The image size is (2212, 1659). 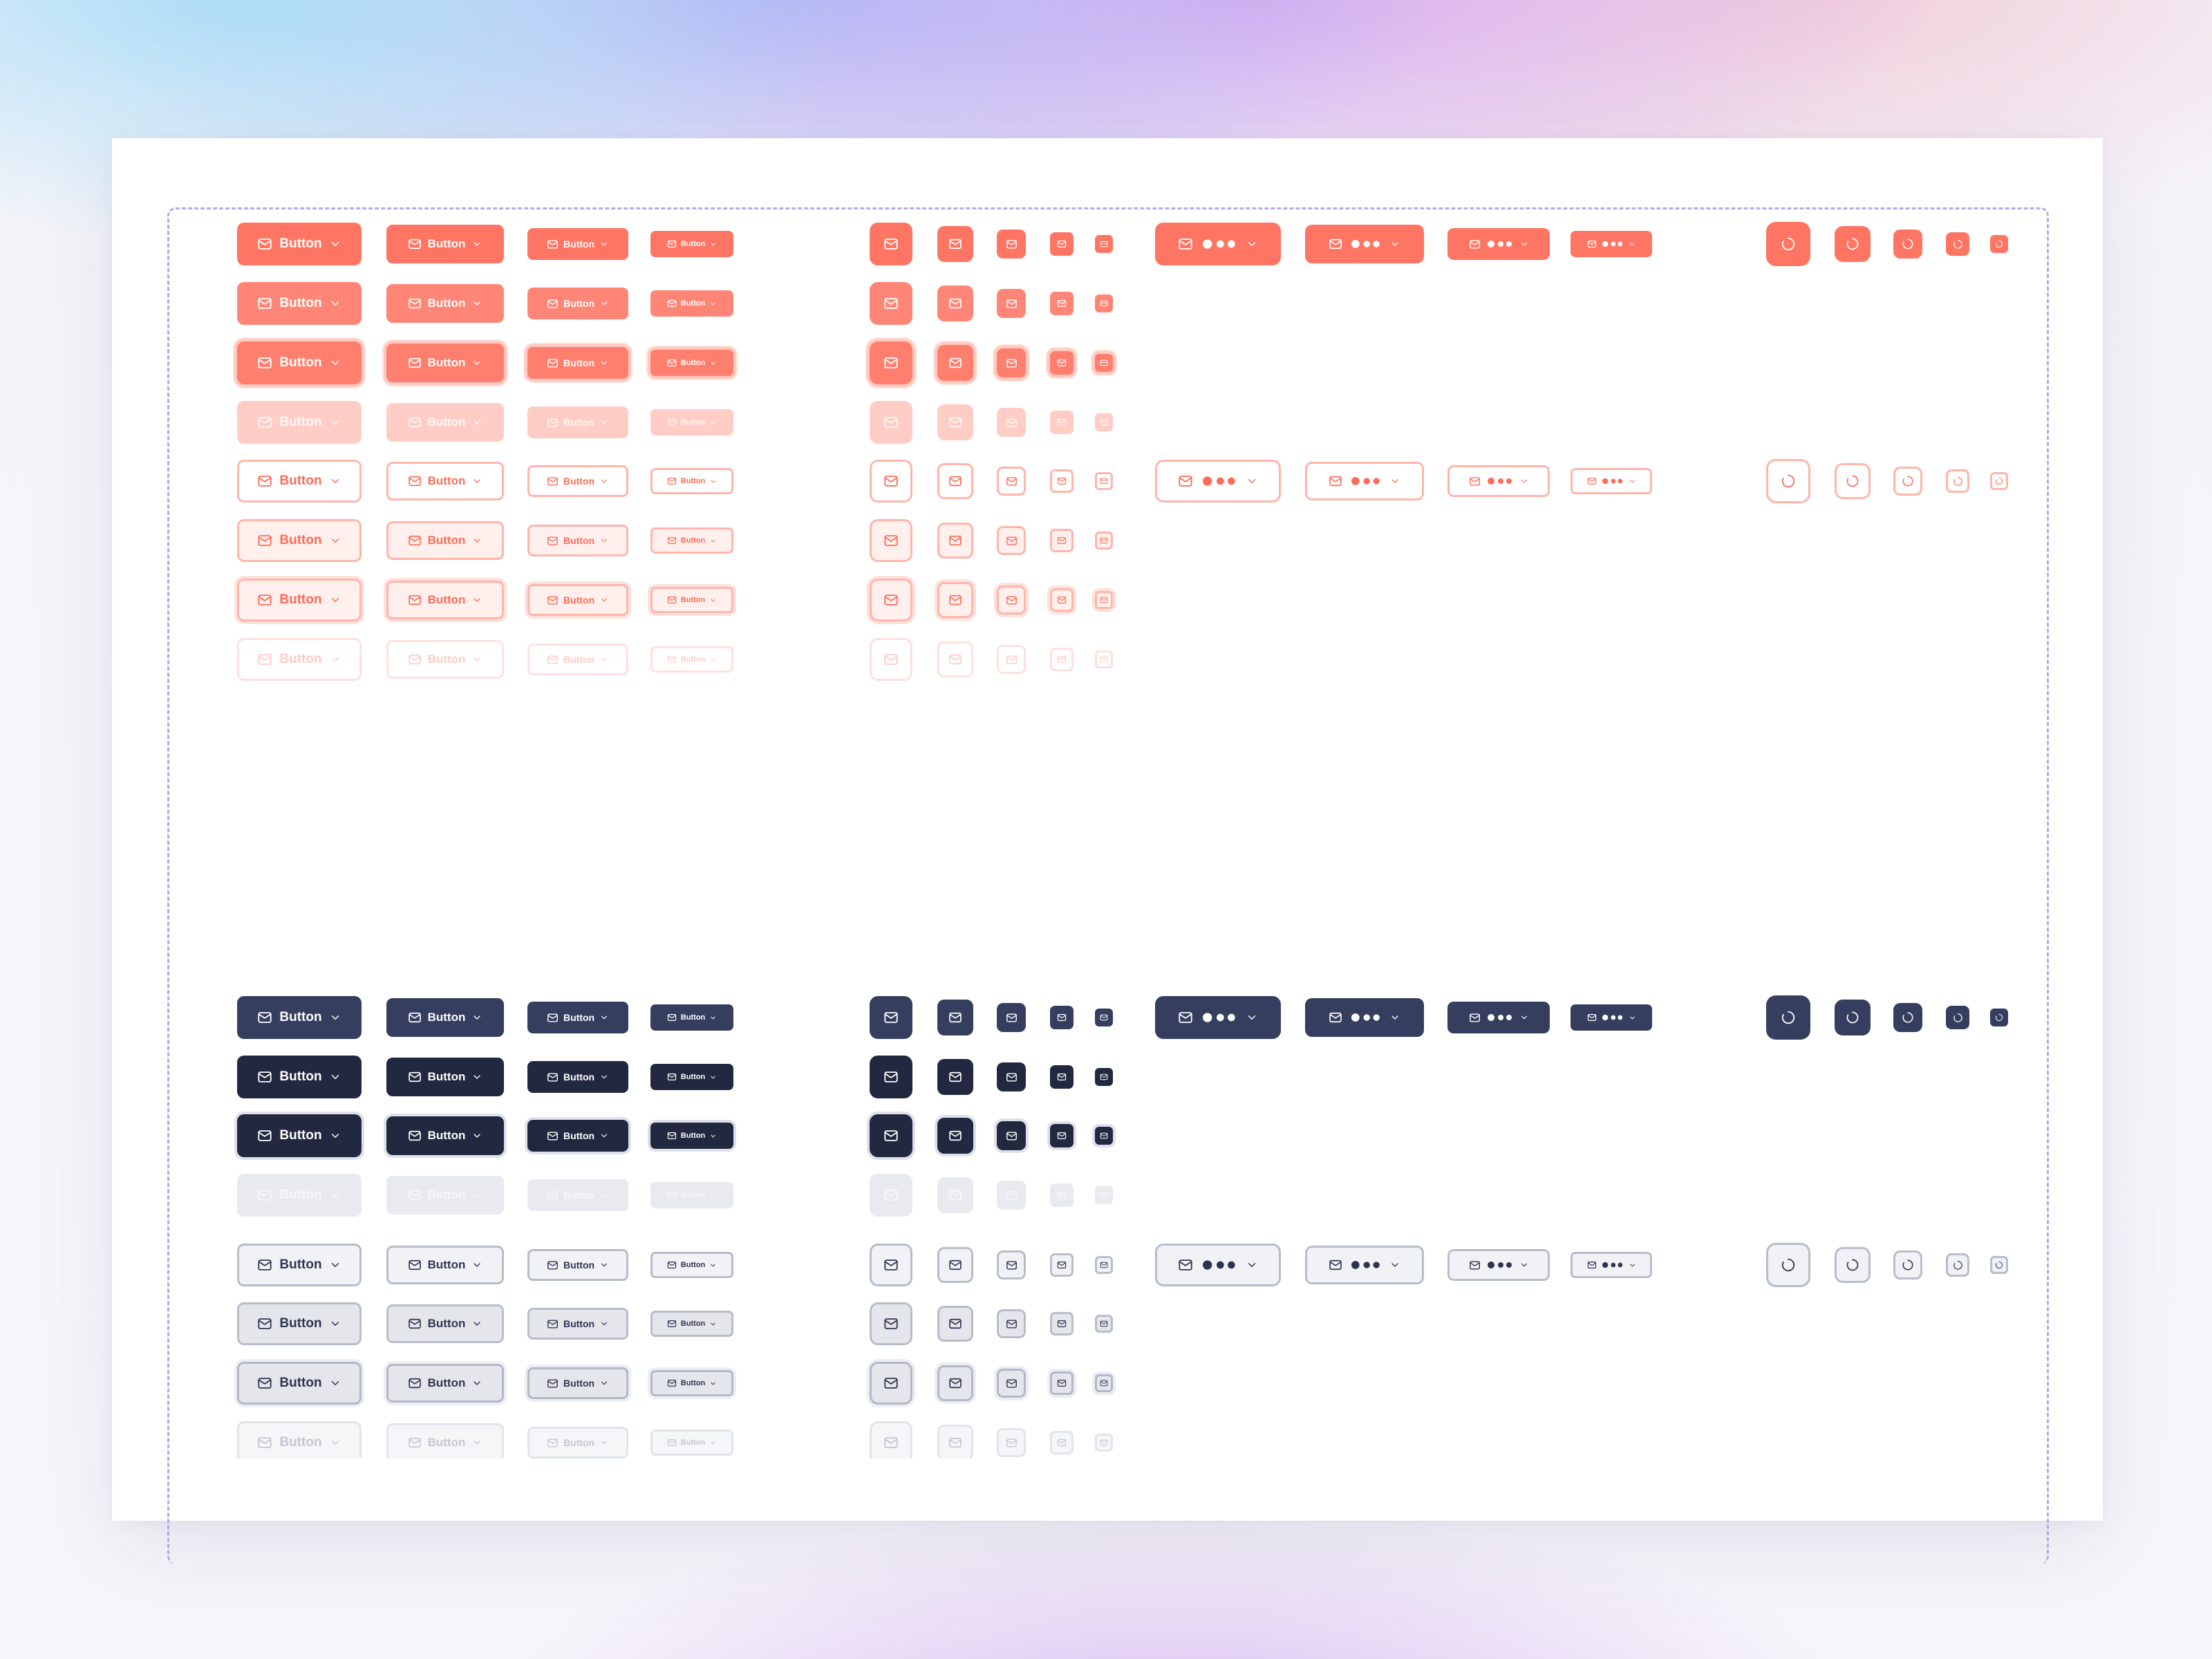 I want to click on navy-filled-spinner-button-sm, so click(x=1957, y=1018).